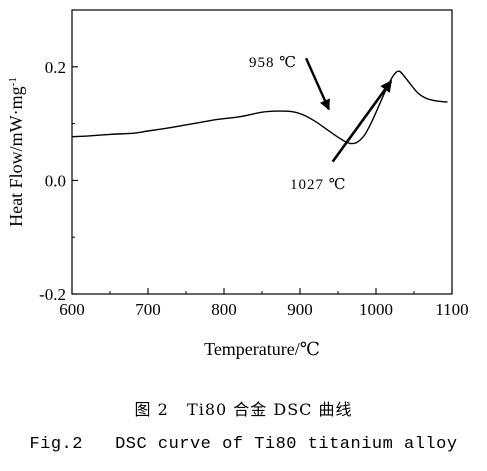  Describe the element at coordinates (273, 63) in the screenshot. I see `annotation-label: 958 ℃` at that location.